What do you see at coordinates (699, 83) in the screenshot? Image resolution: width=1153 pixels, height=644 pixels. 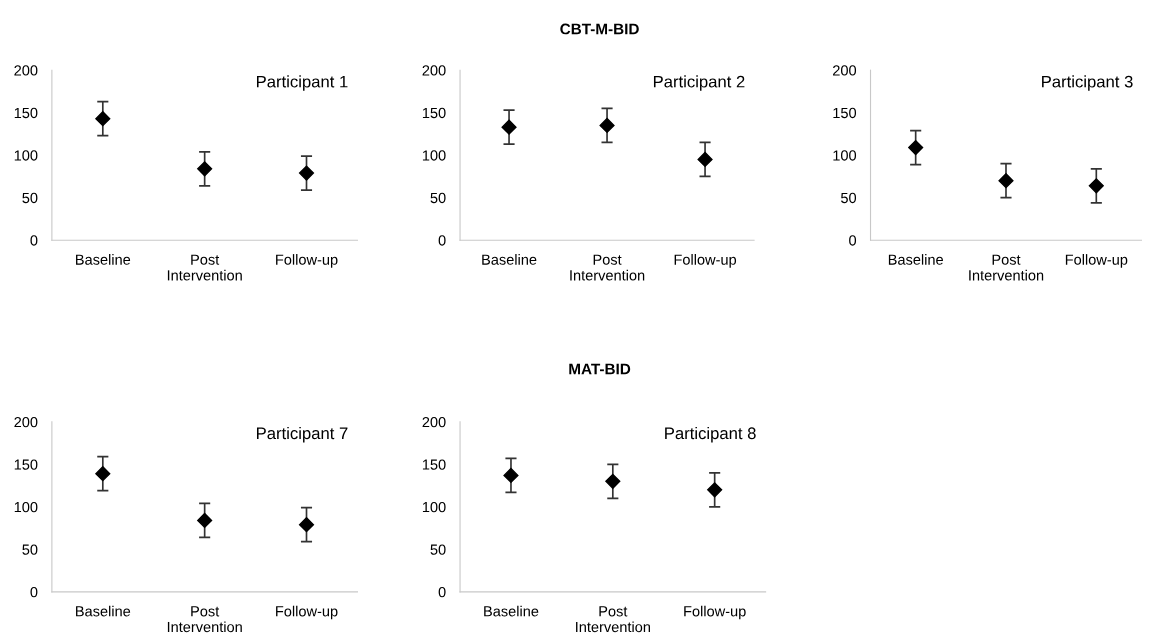 I see `chart-title: Participant 2` at bounding box center [699, 83].